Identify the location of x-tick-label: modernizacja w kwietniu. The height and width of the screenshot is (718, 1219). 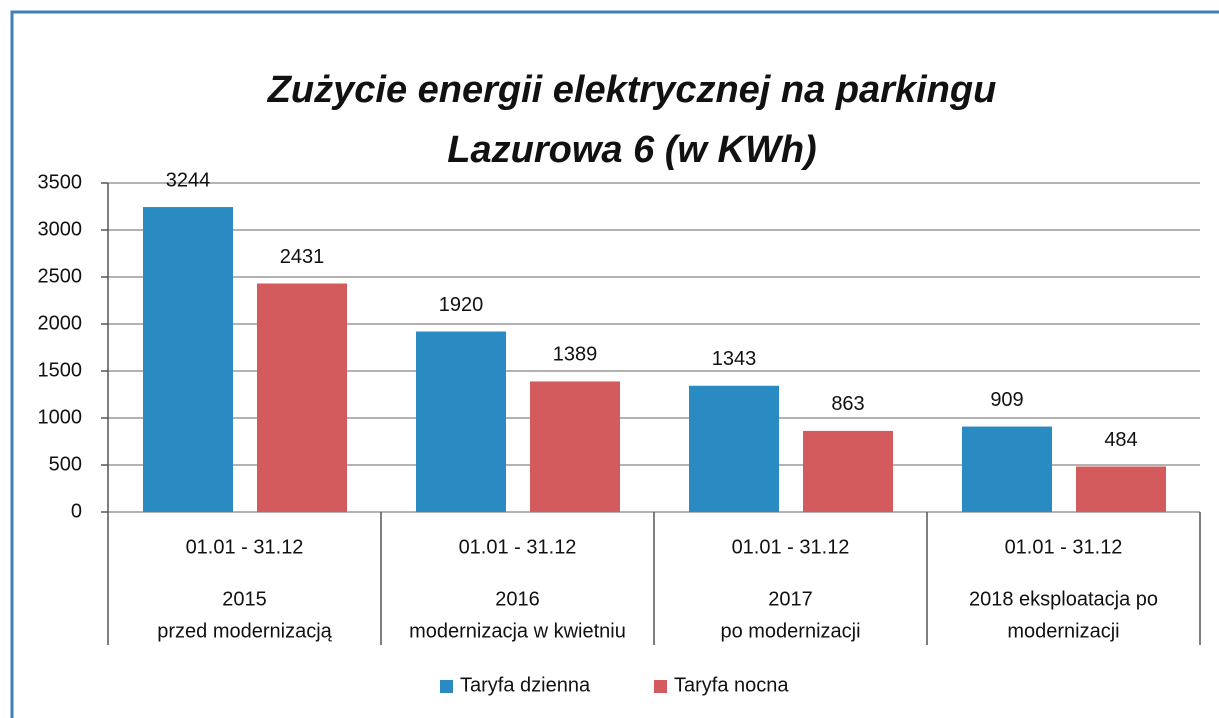
(517, 631).